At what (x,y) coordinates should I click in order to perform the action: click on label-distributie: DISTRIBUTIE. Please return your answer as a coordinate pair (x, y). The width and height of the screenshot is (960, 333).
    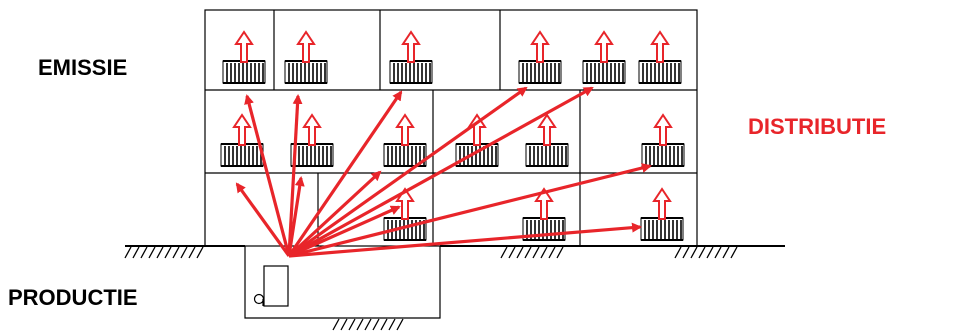
    Looking at the image, I should click on (817, 126).